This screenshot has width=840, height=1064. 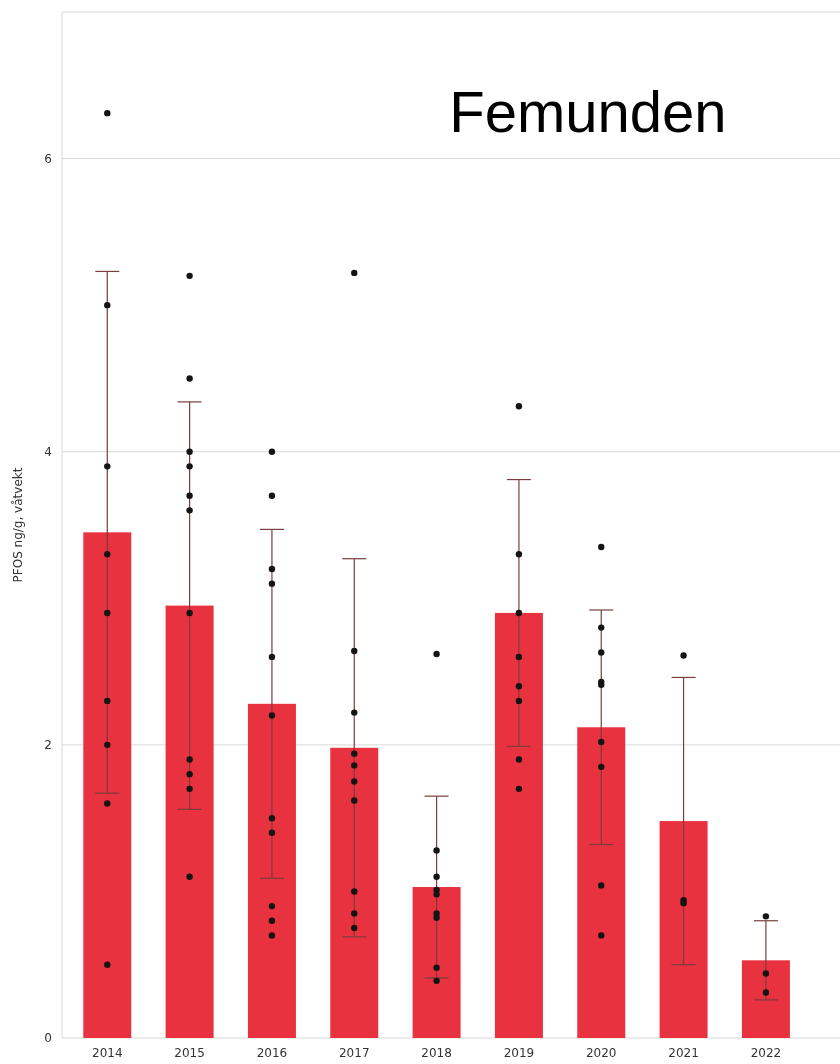 What do you see at coordinates (519, 1053) in the screenshot?
I see `x-tick-label: 2019` at bounding box center [519, 1053].